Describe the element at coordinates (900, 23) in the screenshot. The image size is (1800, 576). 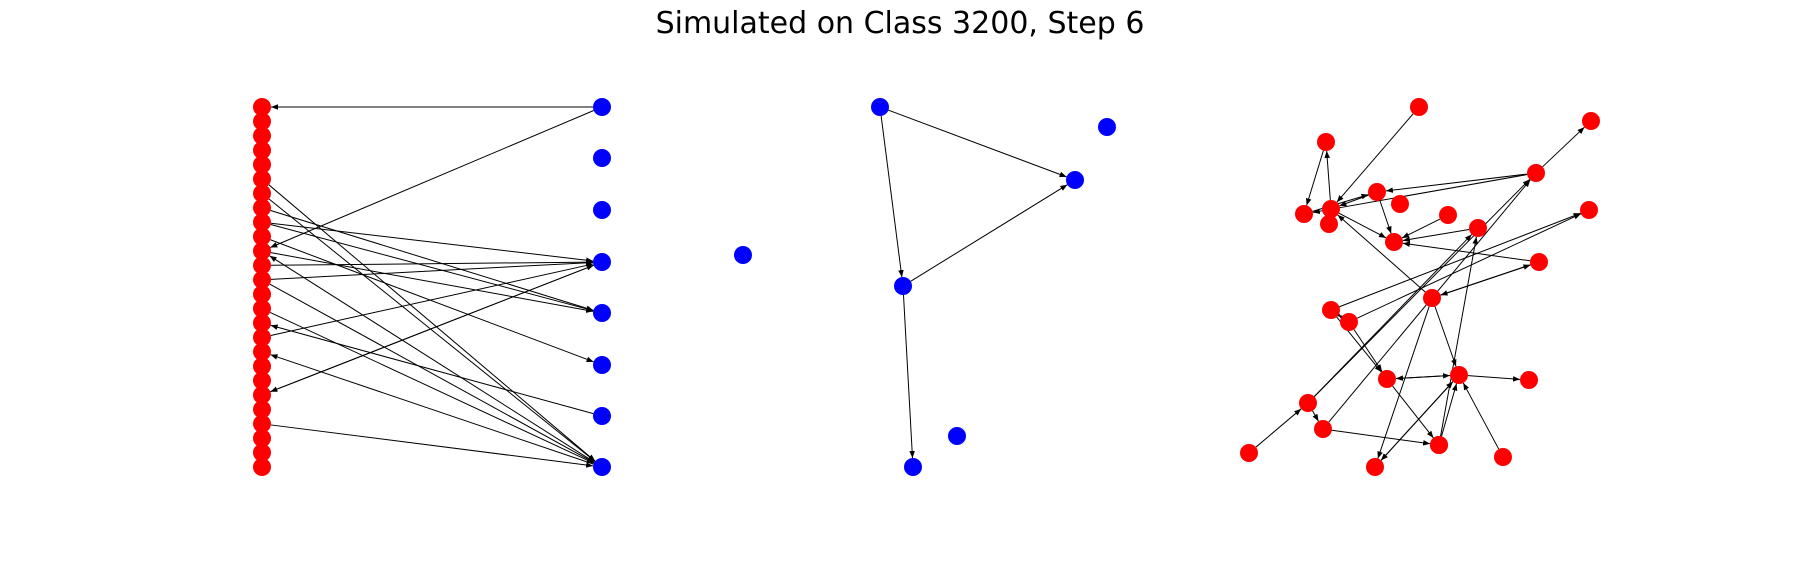
I see `figure-title: Simulated on Class 3200, Step 6` at that location.